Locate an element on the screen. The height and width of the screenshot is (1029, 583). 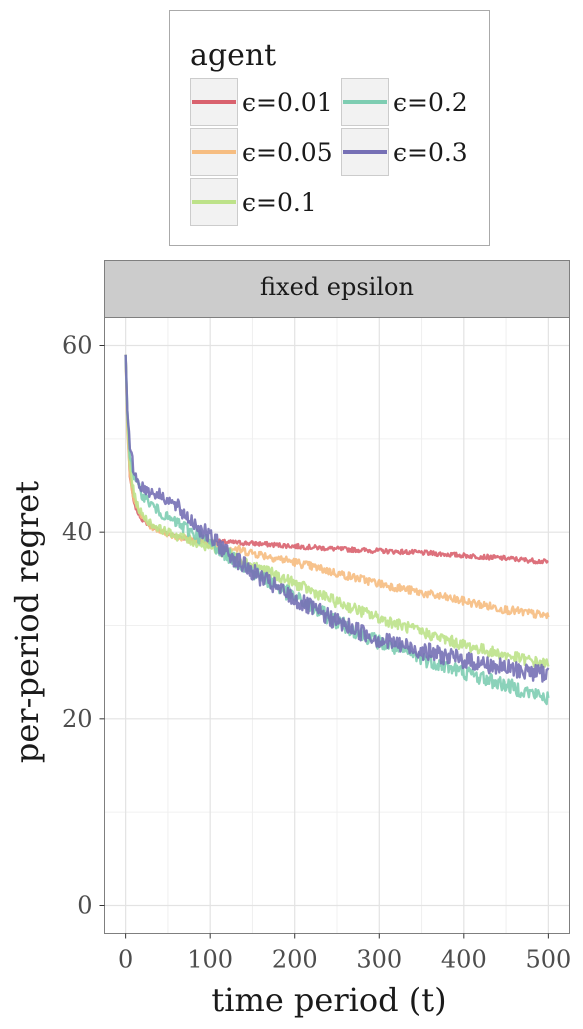
facet-label: fixed epsilon is located at coordinates (337, 287).